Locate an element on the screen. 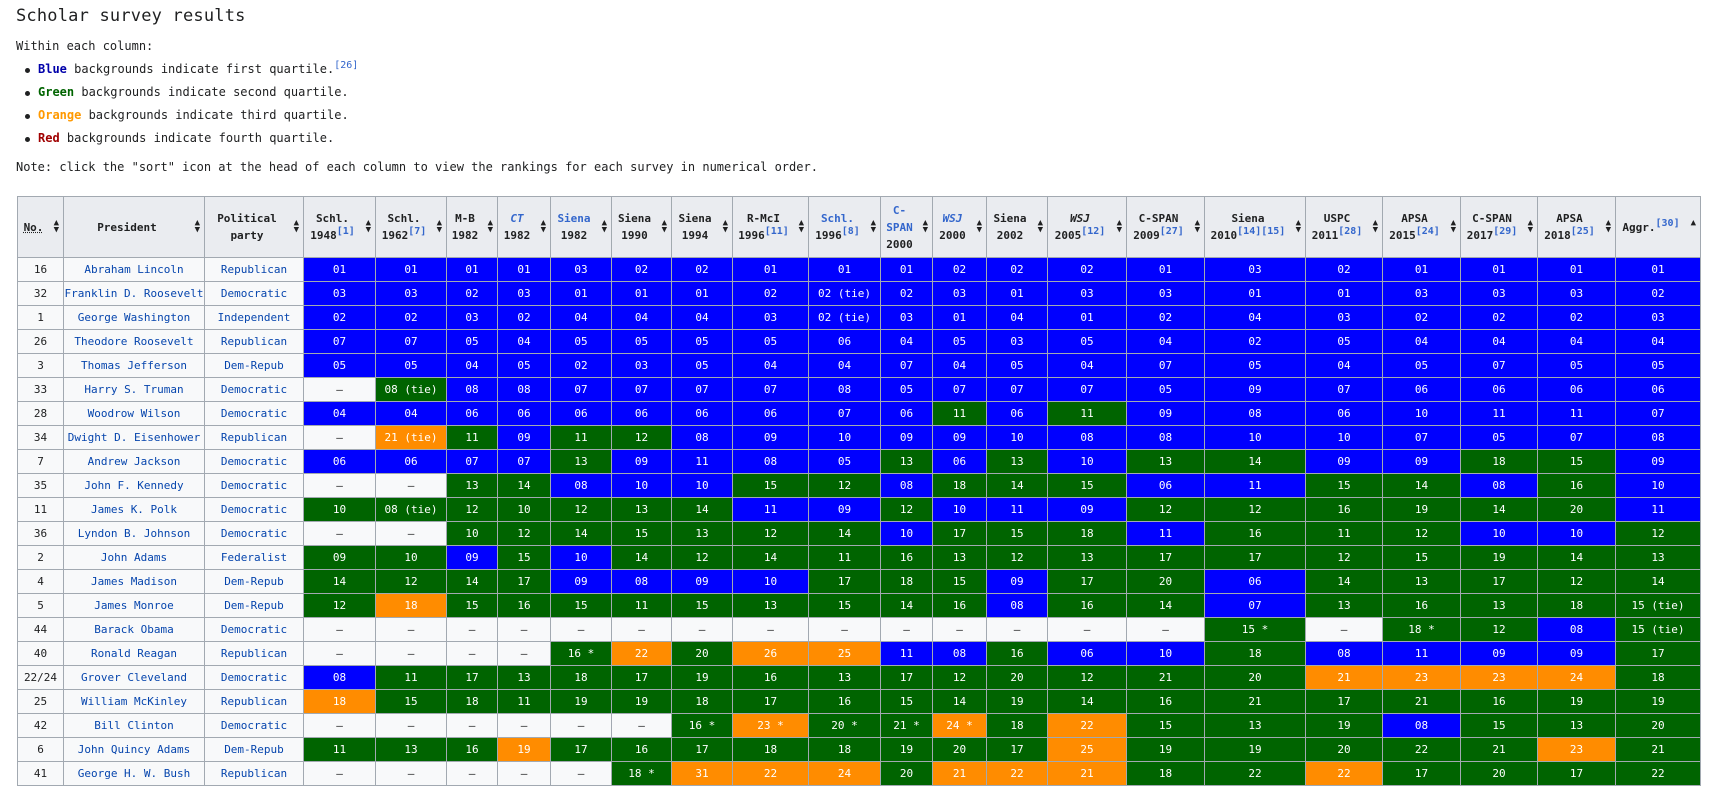 Image resolution: width=1722 pixels, height=787 pixels. citation-link: [1] is located at coordinates (345, 231).